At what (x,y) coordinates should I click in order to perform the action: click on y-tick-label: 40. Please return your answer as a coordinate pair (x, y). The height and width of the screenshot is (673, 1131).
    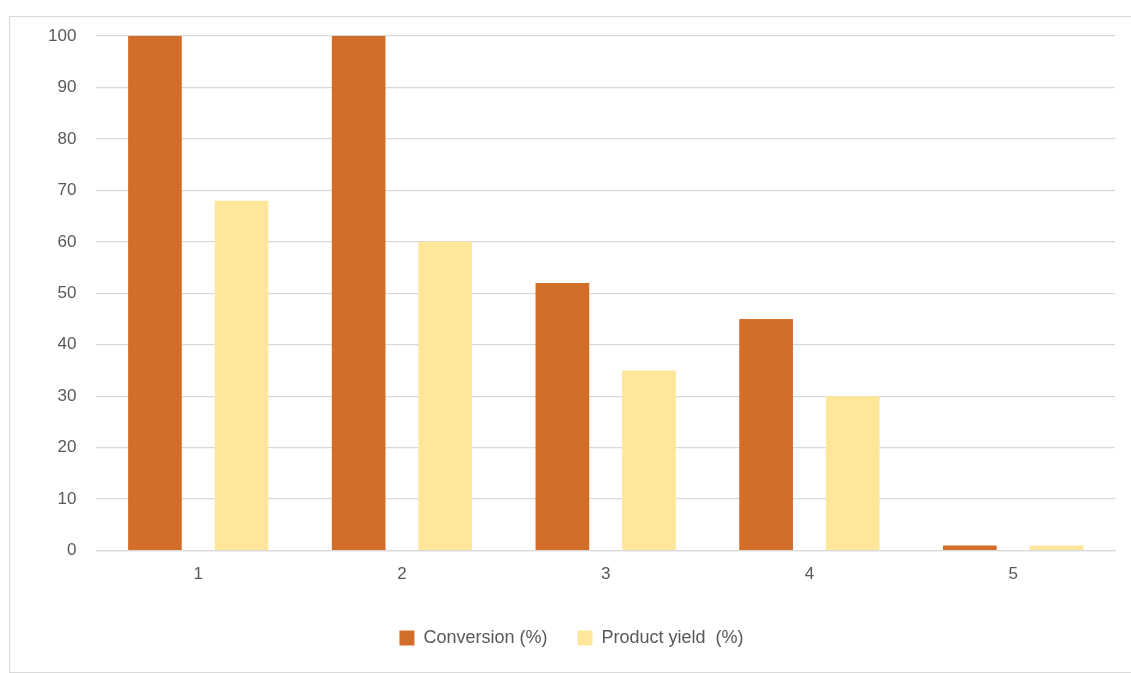
    Looking at the image, I should click on (67, 344).